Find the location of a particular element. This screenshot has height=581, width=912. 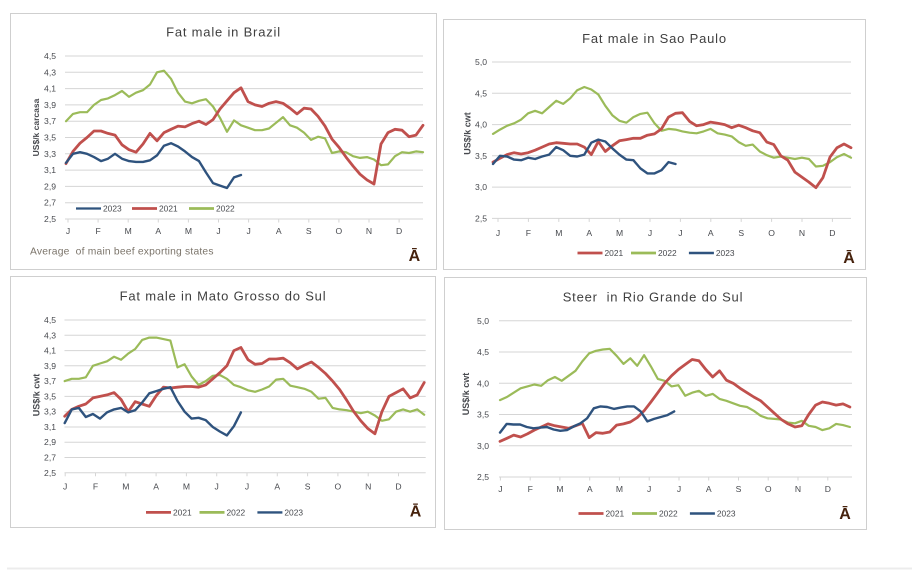

svg-text: Fat male in Brazil is located at coordinates (223, 32).